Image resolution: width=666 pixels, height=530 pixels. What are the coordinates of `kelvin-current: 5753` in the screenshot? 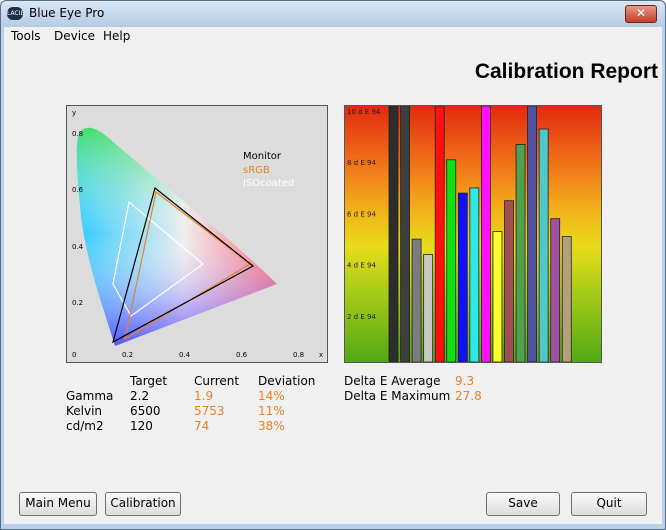 It's located at (209, 411).